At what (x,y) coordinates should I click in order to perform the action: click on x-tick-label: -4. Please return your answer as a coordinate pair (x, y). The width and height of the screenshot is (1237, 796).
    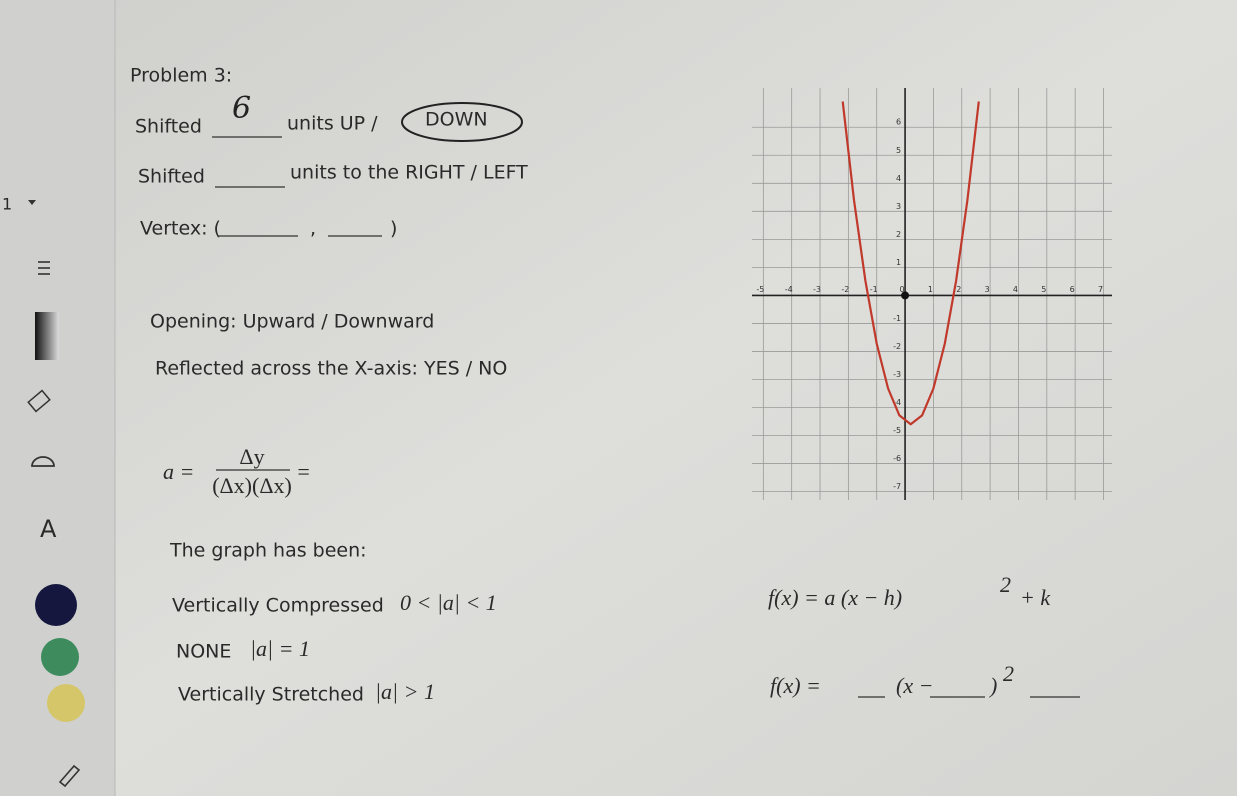
    Looking at the image, I should click on (789, 289).